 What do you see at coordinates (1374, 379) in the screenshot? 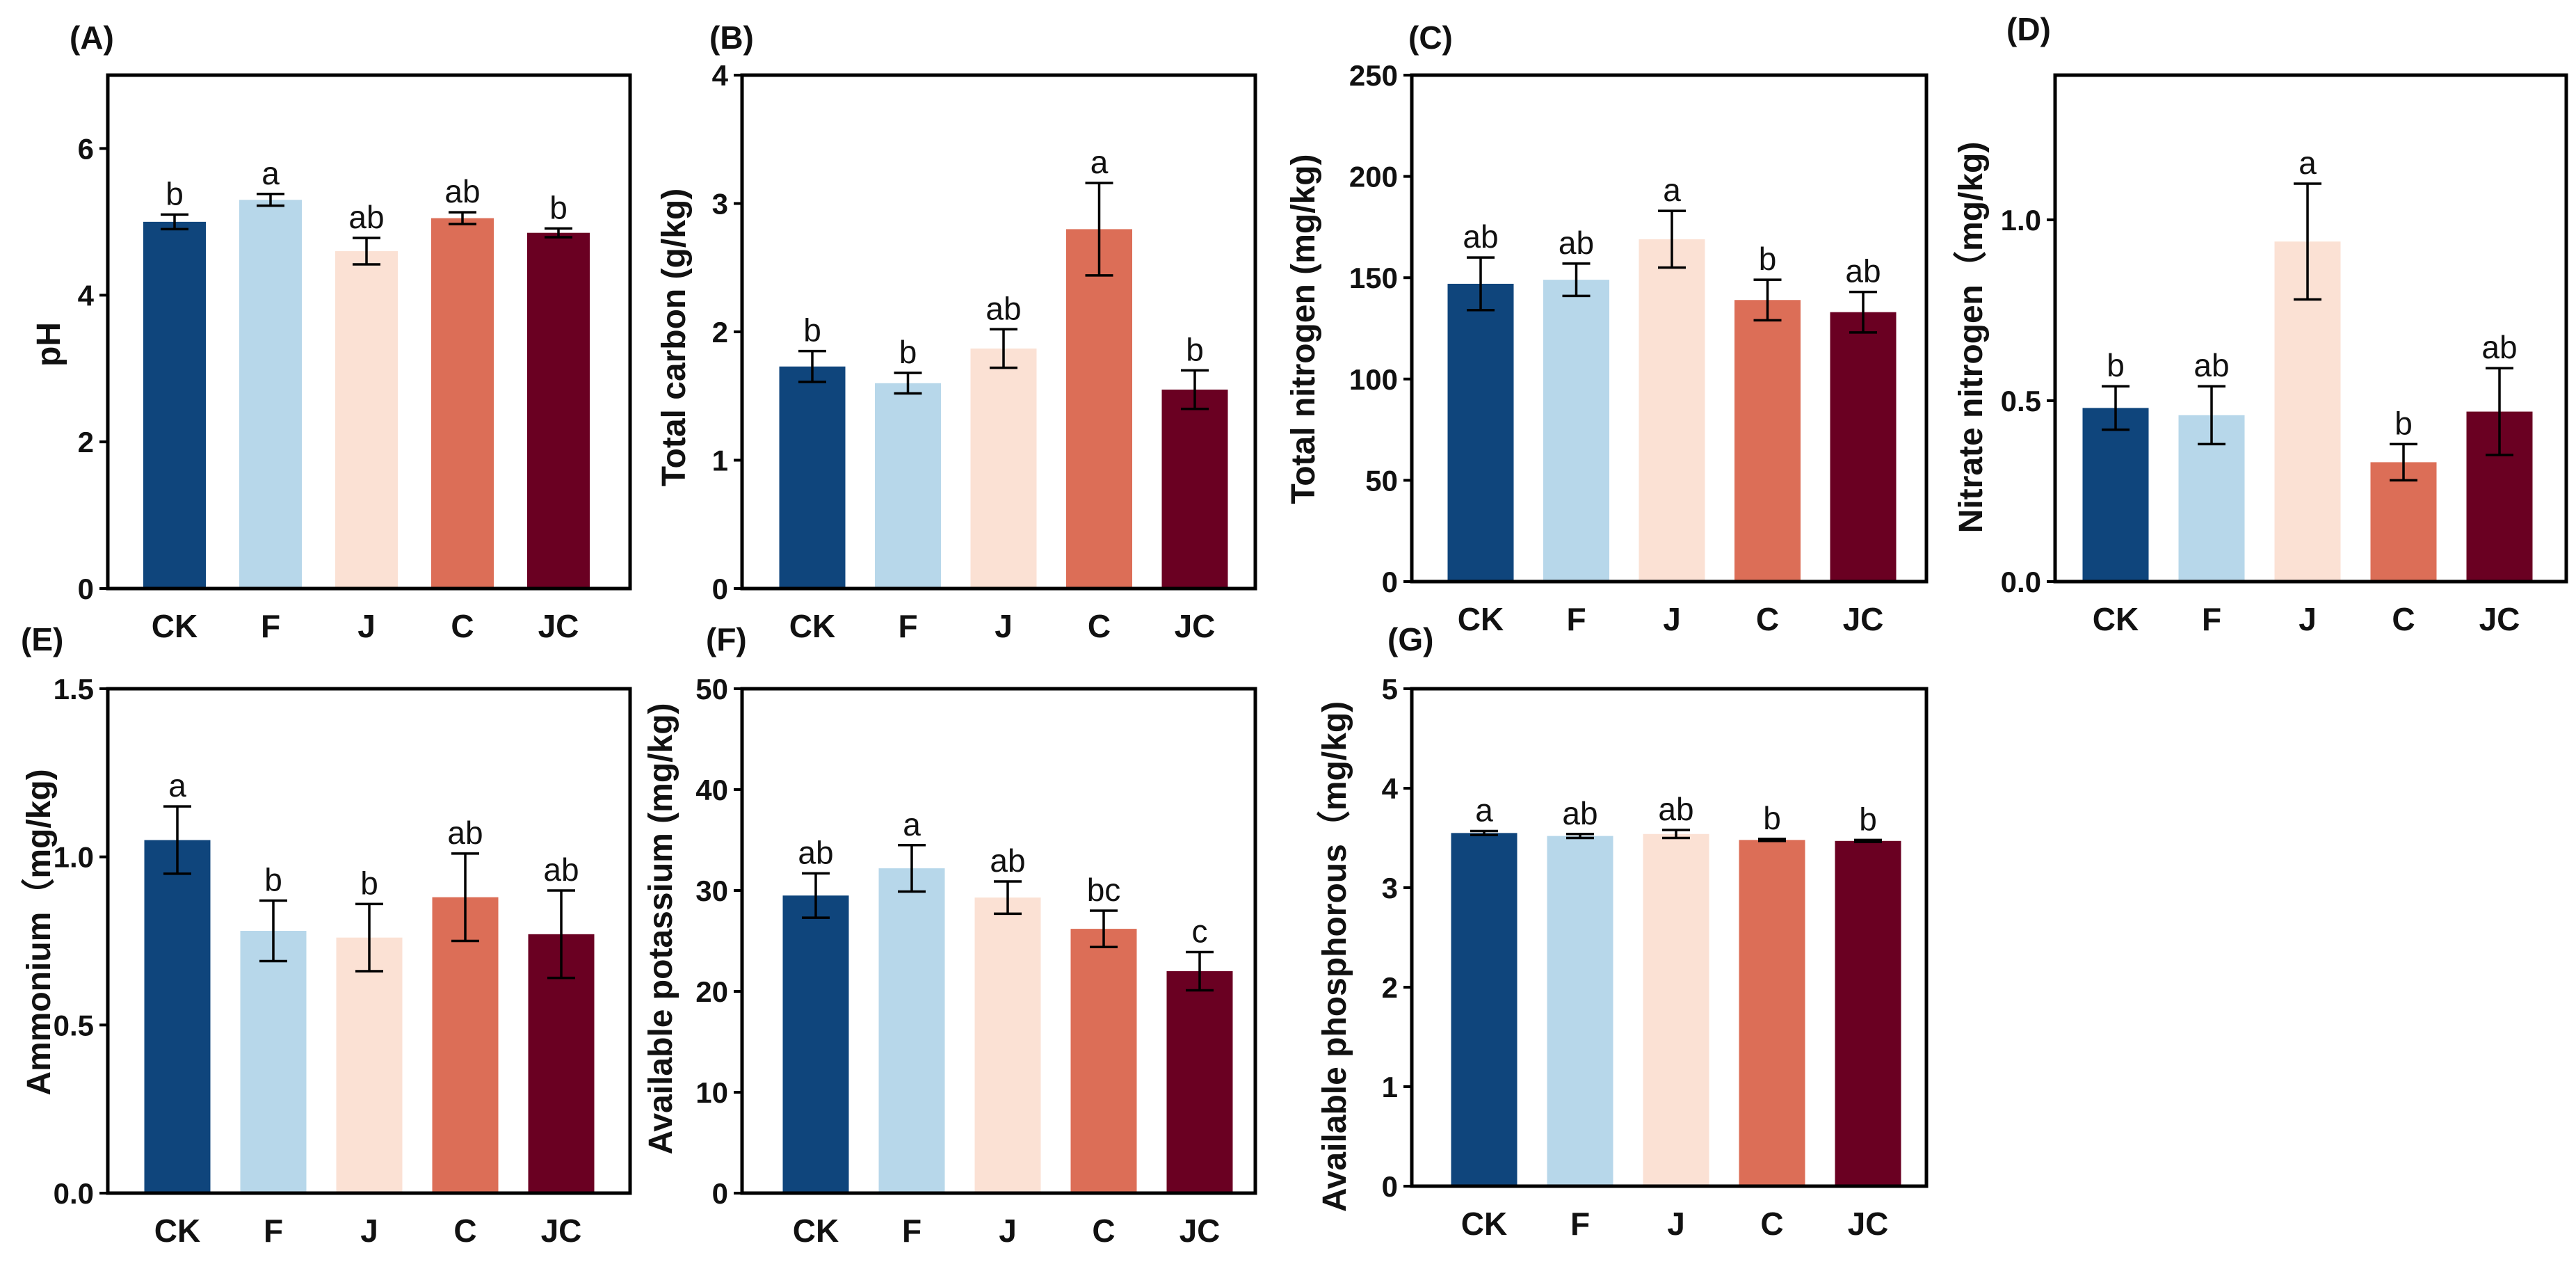
I see `y-tick-label: 100` at bounding box center [1374, 379].